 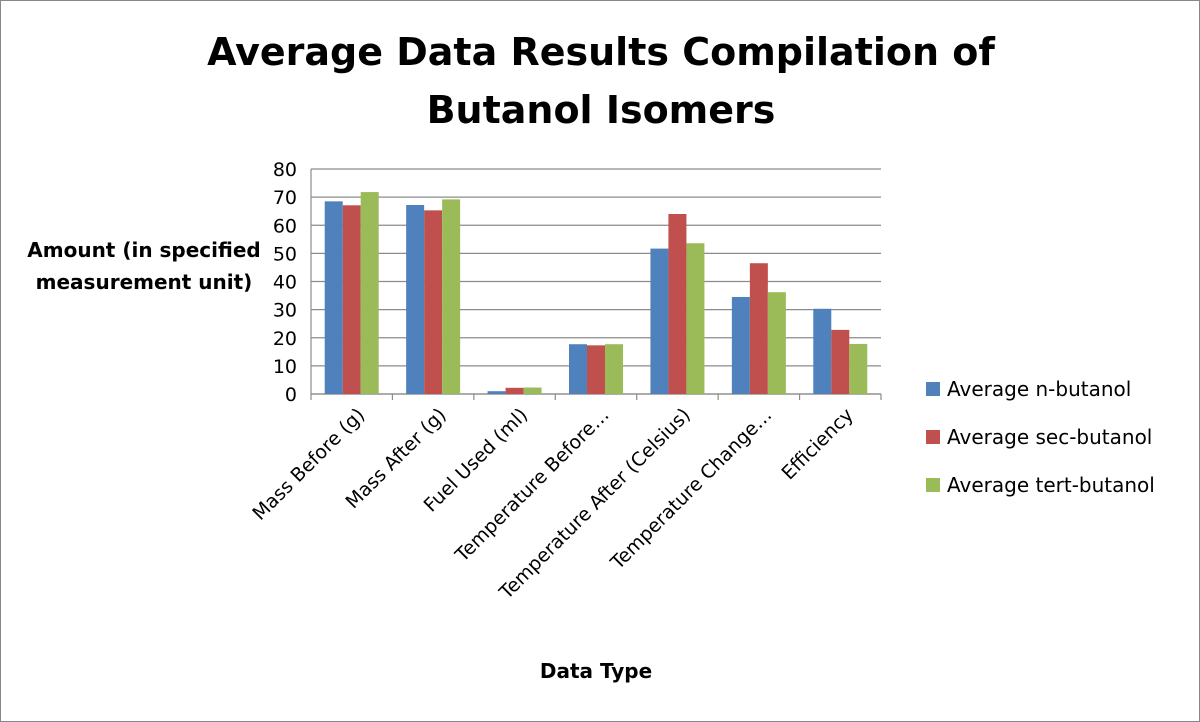 I want to click on x-tick-label: Efficiency, so click(x=818, y=444).